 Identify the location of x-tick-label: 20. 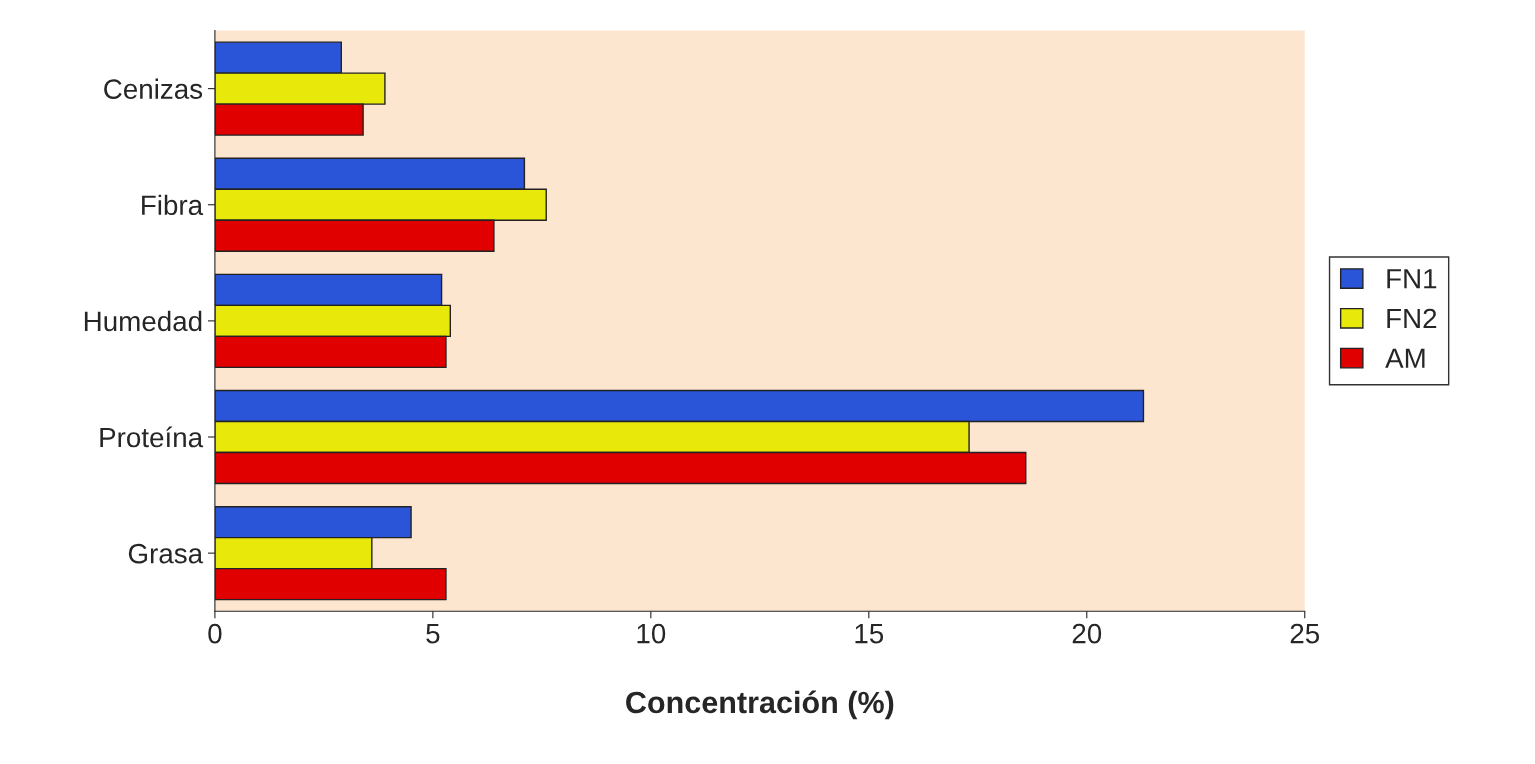
(1087, 633).